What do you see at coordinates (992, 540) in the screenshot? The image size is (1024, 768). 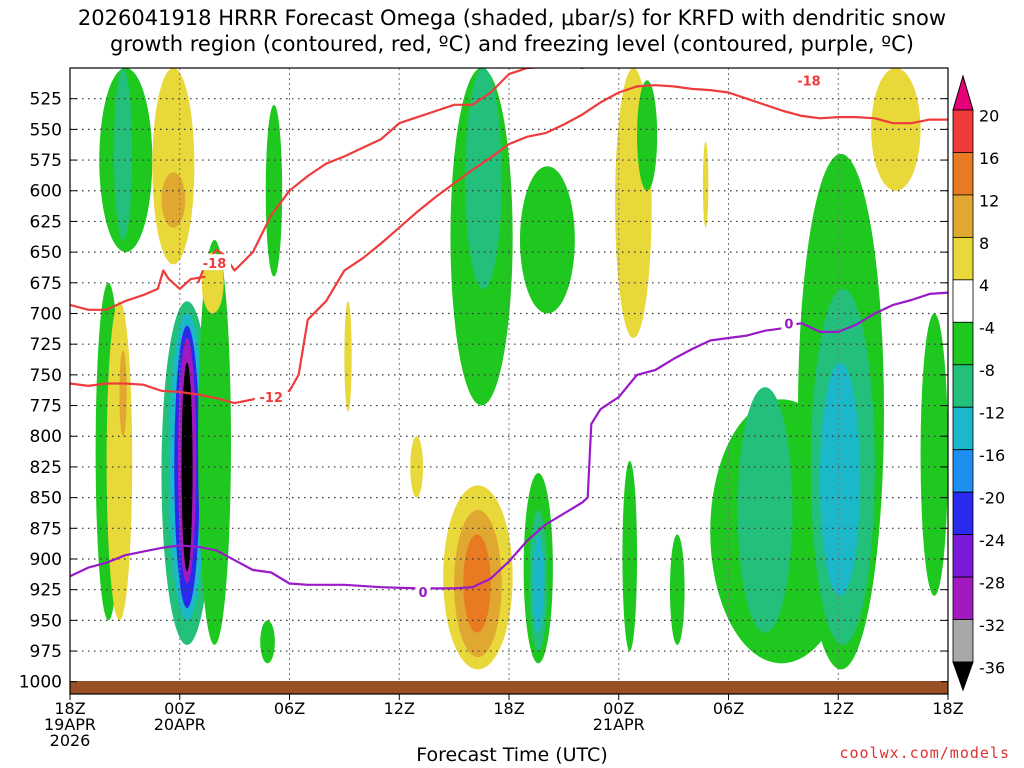 I see `colorbar-label: -24` at bounding box center [992, 540].